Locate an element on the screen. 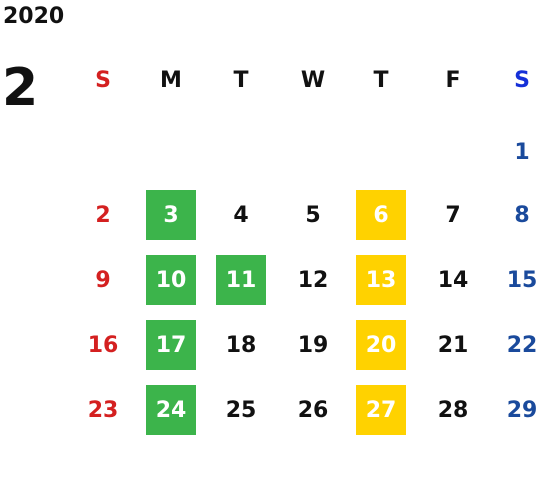 The image size is (548, 503). weekday-label: F is located at coordinates (453, 80).